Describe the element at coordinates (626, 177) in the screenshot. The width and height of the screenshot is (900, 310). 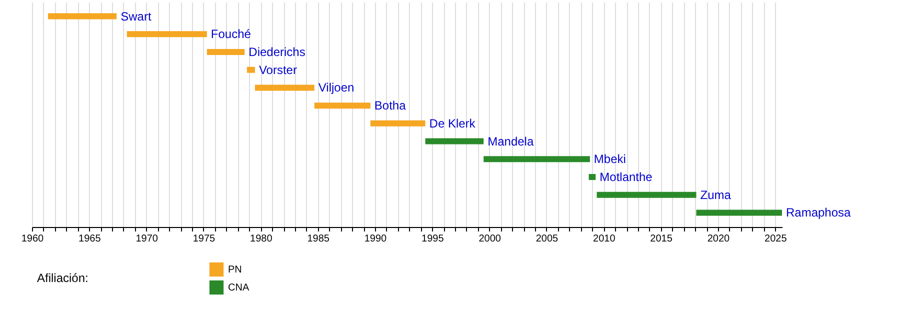
I see `y-tick-label: Motlanthe` at that location.